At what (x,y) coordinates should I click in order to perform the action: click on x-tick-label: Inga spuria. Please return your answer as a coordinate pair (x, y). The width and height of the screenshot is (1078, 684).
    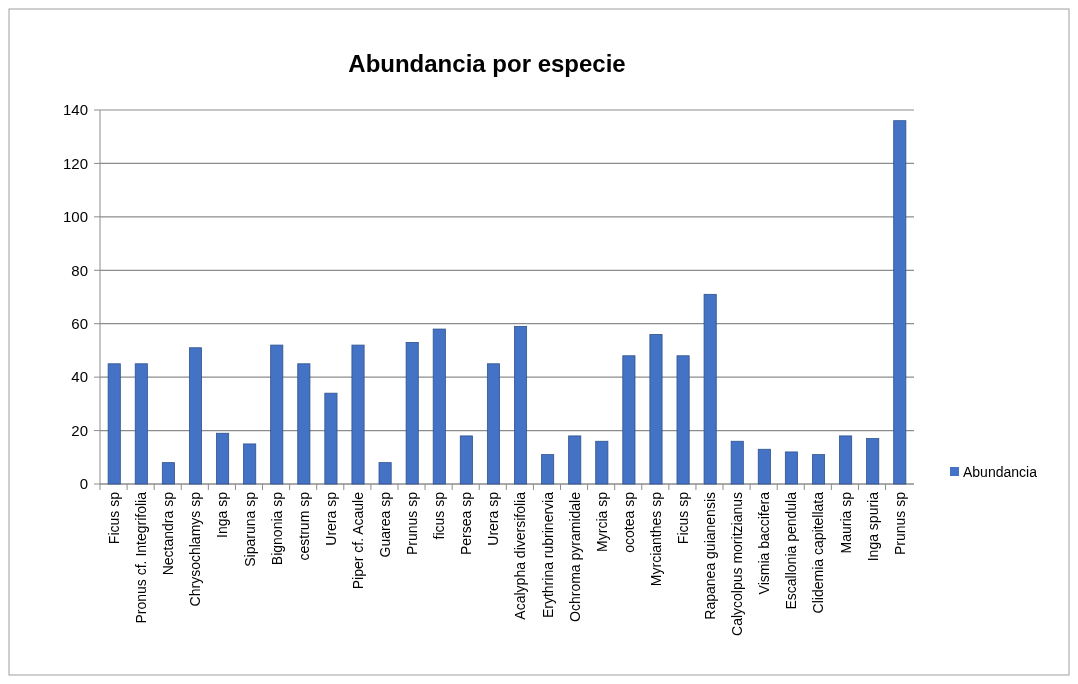
    Looking at the image, I should click on (872, 526).